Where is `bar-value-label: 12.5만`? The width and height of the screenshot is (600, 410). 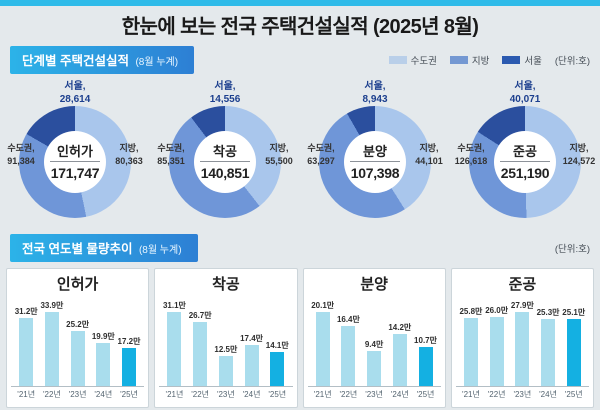
bar-value-label: 12.5만 is located at coordinates (226, 349).